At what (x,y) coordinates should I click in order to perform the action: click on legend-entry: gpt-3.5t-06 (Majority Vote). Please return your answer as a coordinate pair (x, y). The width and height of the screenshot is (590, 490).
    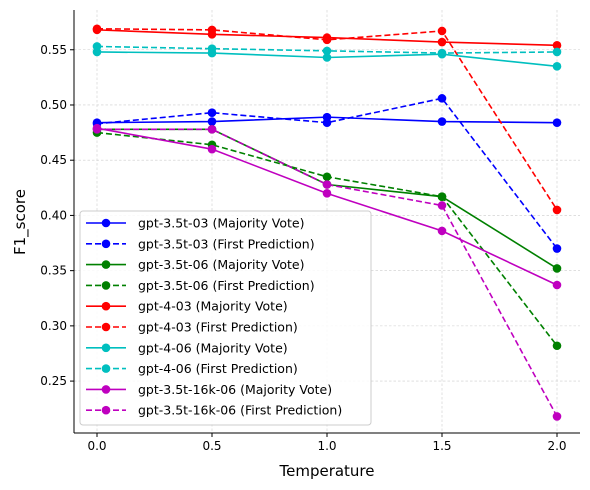
    Looking at the image, I should click on (195, 264).